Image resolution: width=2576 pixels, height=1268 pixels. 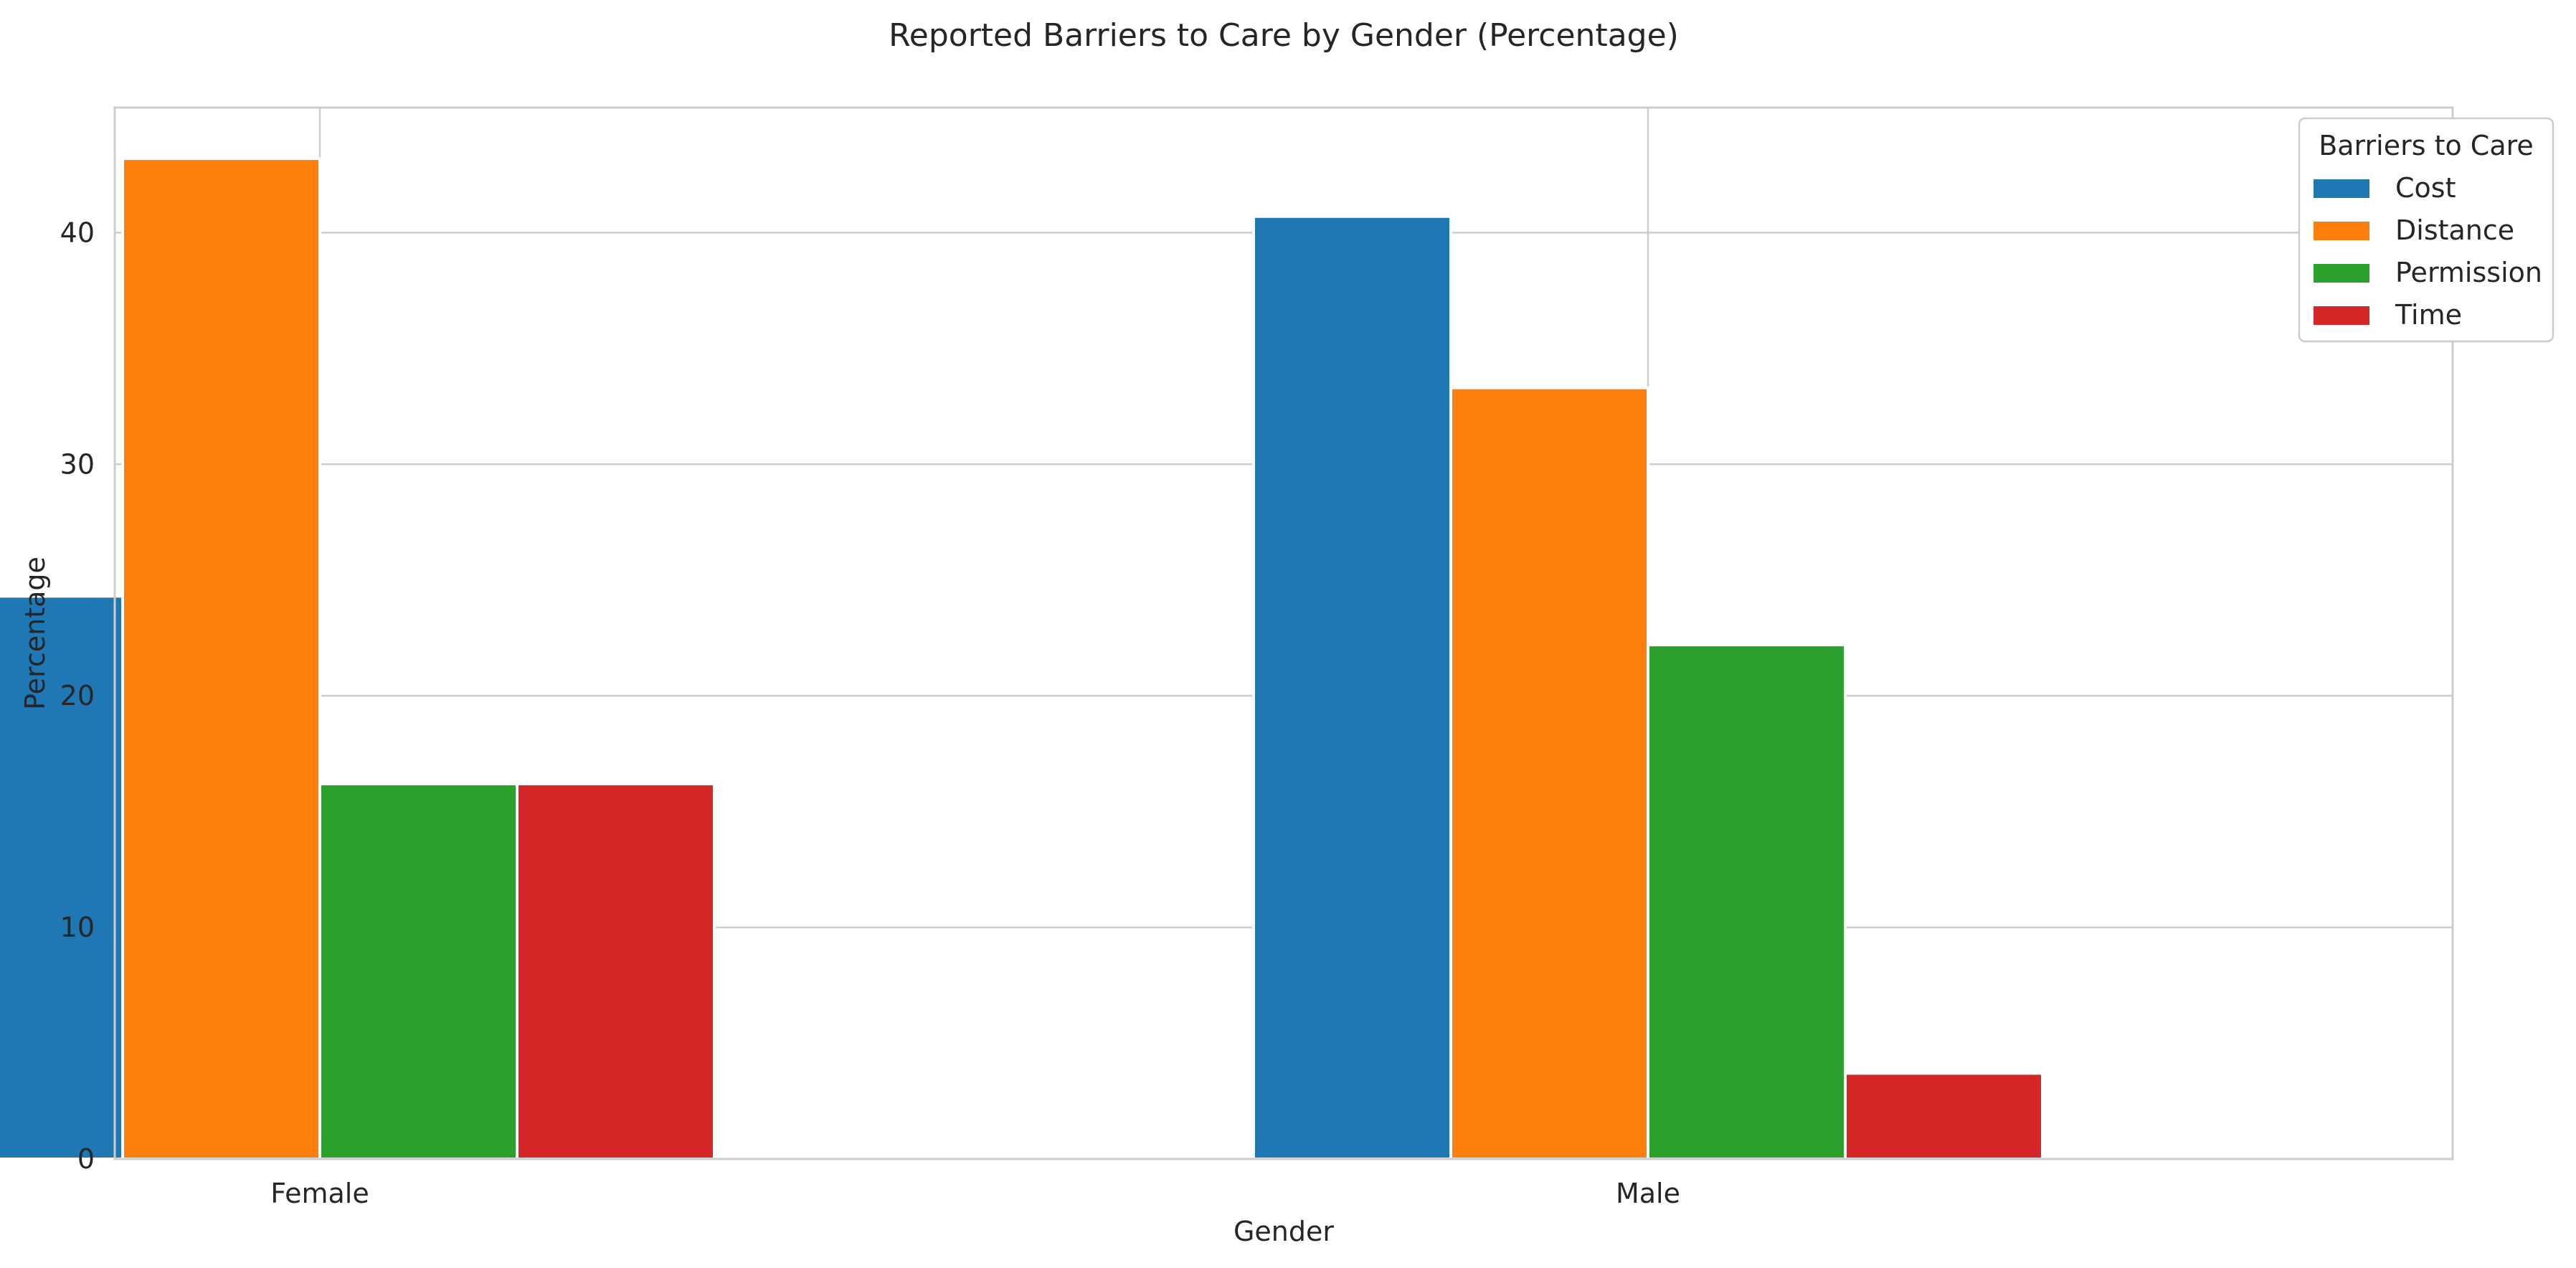 I want to click on legend-box, so click(x=2426, y=230).